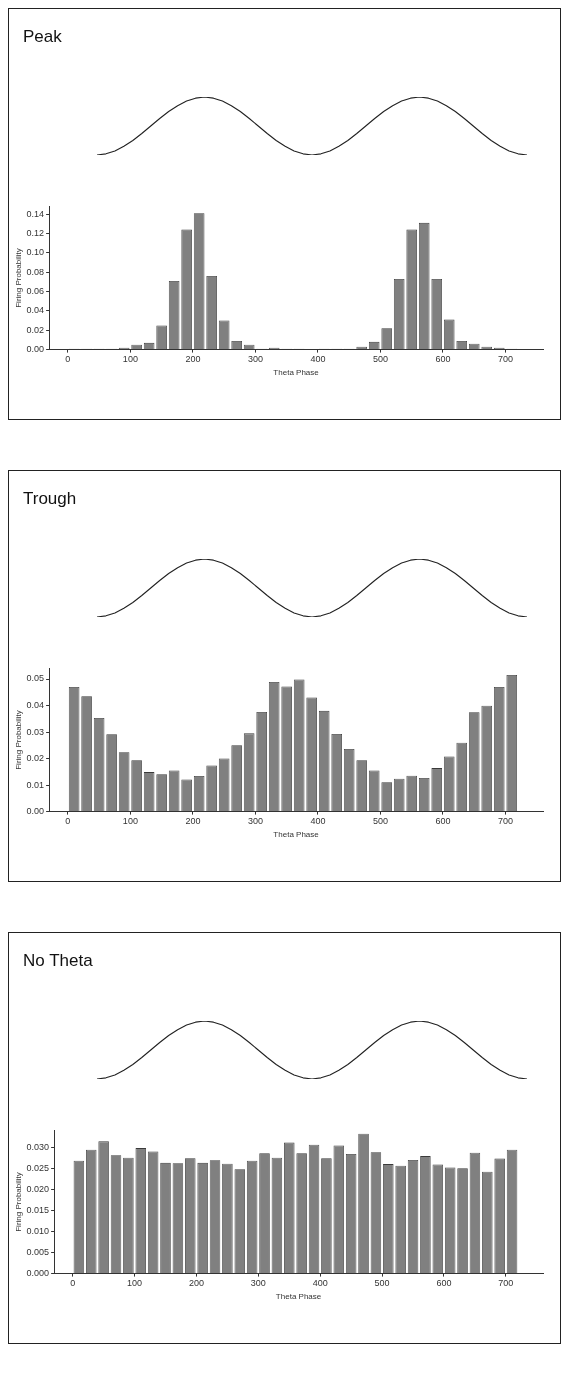 Image resolution: width=571 pixels, height=1378 pixels. Describe the element at coordinates (35, 731) in the screenshot. I see `y-tick-label: 0.03` at that location.